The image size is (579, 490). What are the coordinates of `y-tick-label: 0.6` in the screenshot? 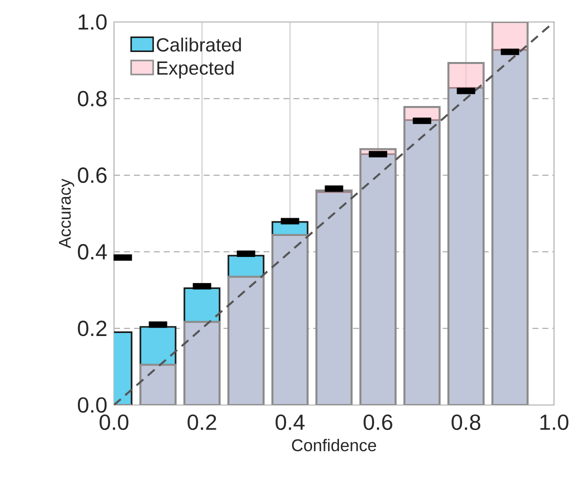 It's located at (92, 175).